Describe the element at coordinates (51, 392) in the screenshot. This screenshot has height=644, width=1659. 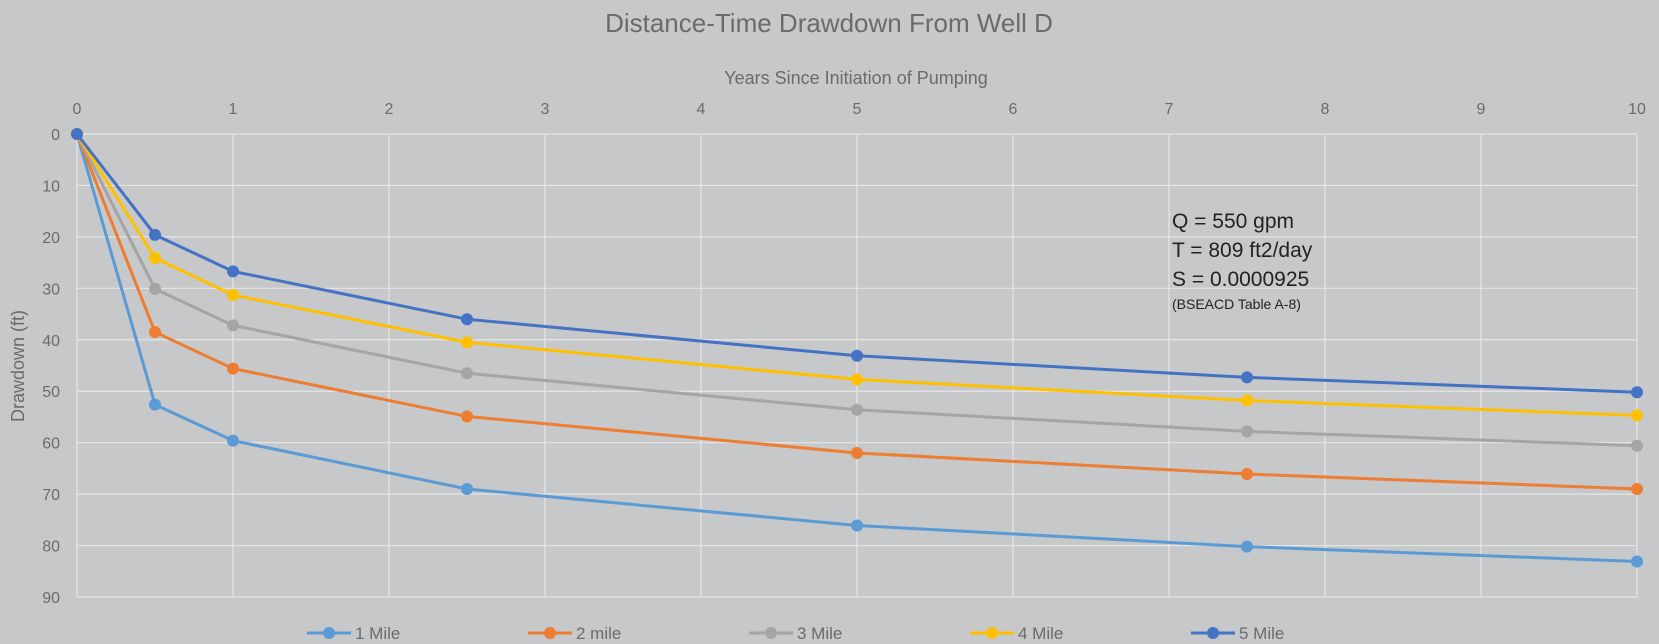
I see `y-tick-label: 50` at that location.